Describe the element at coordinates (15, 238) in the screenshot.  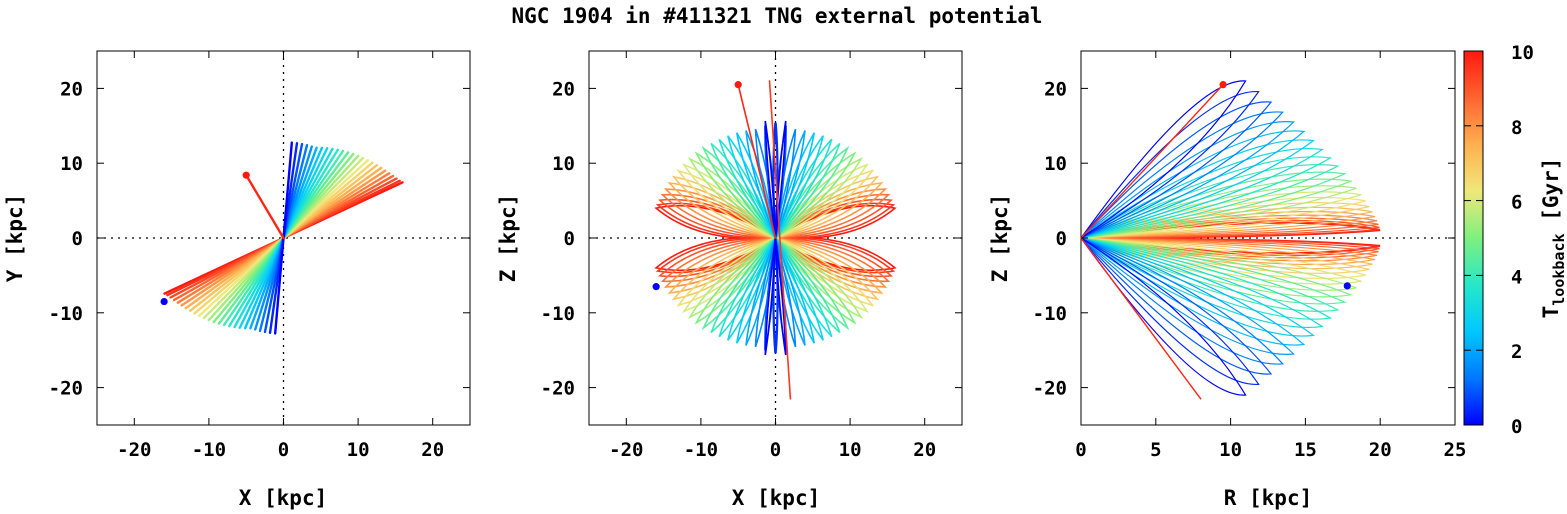
I see `y-axis-label: Y [kpc]` at that location.